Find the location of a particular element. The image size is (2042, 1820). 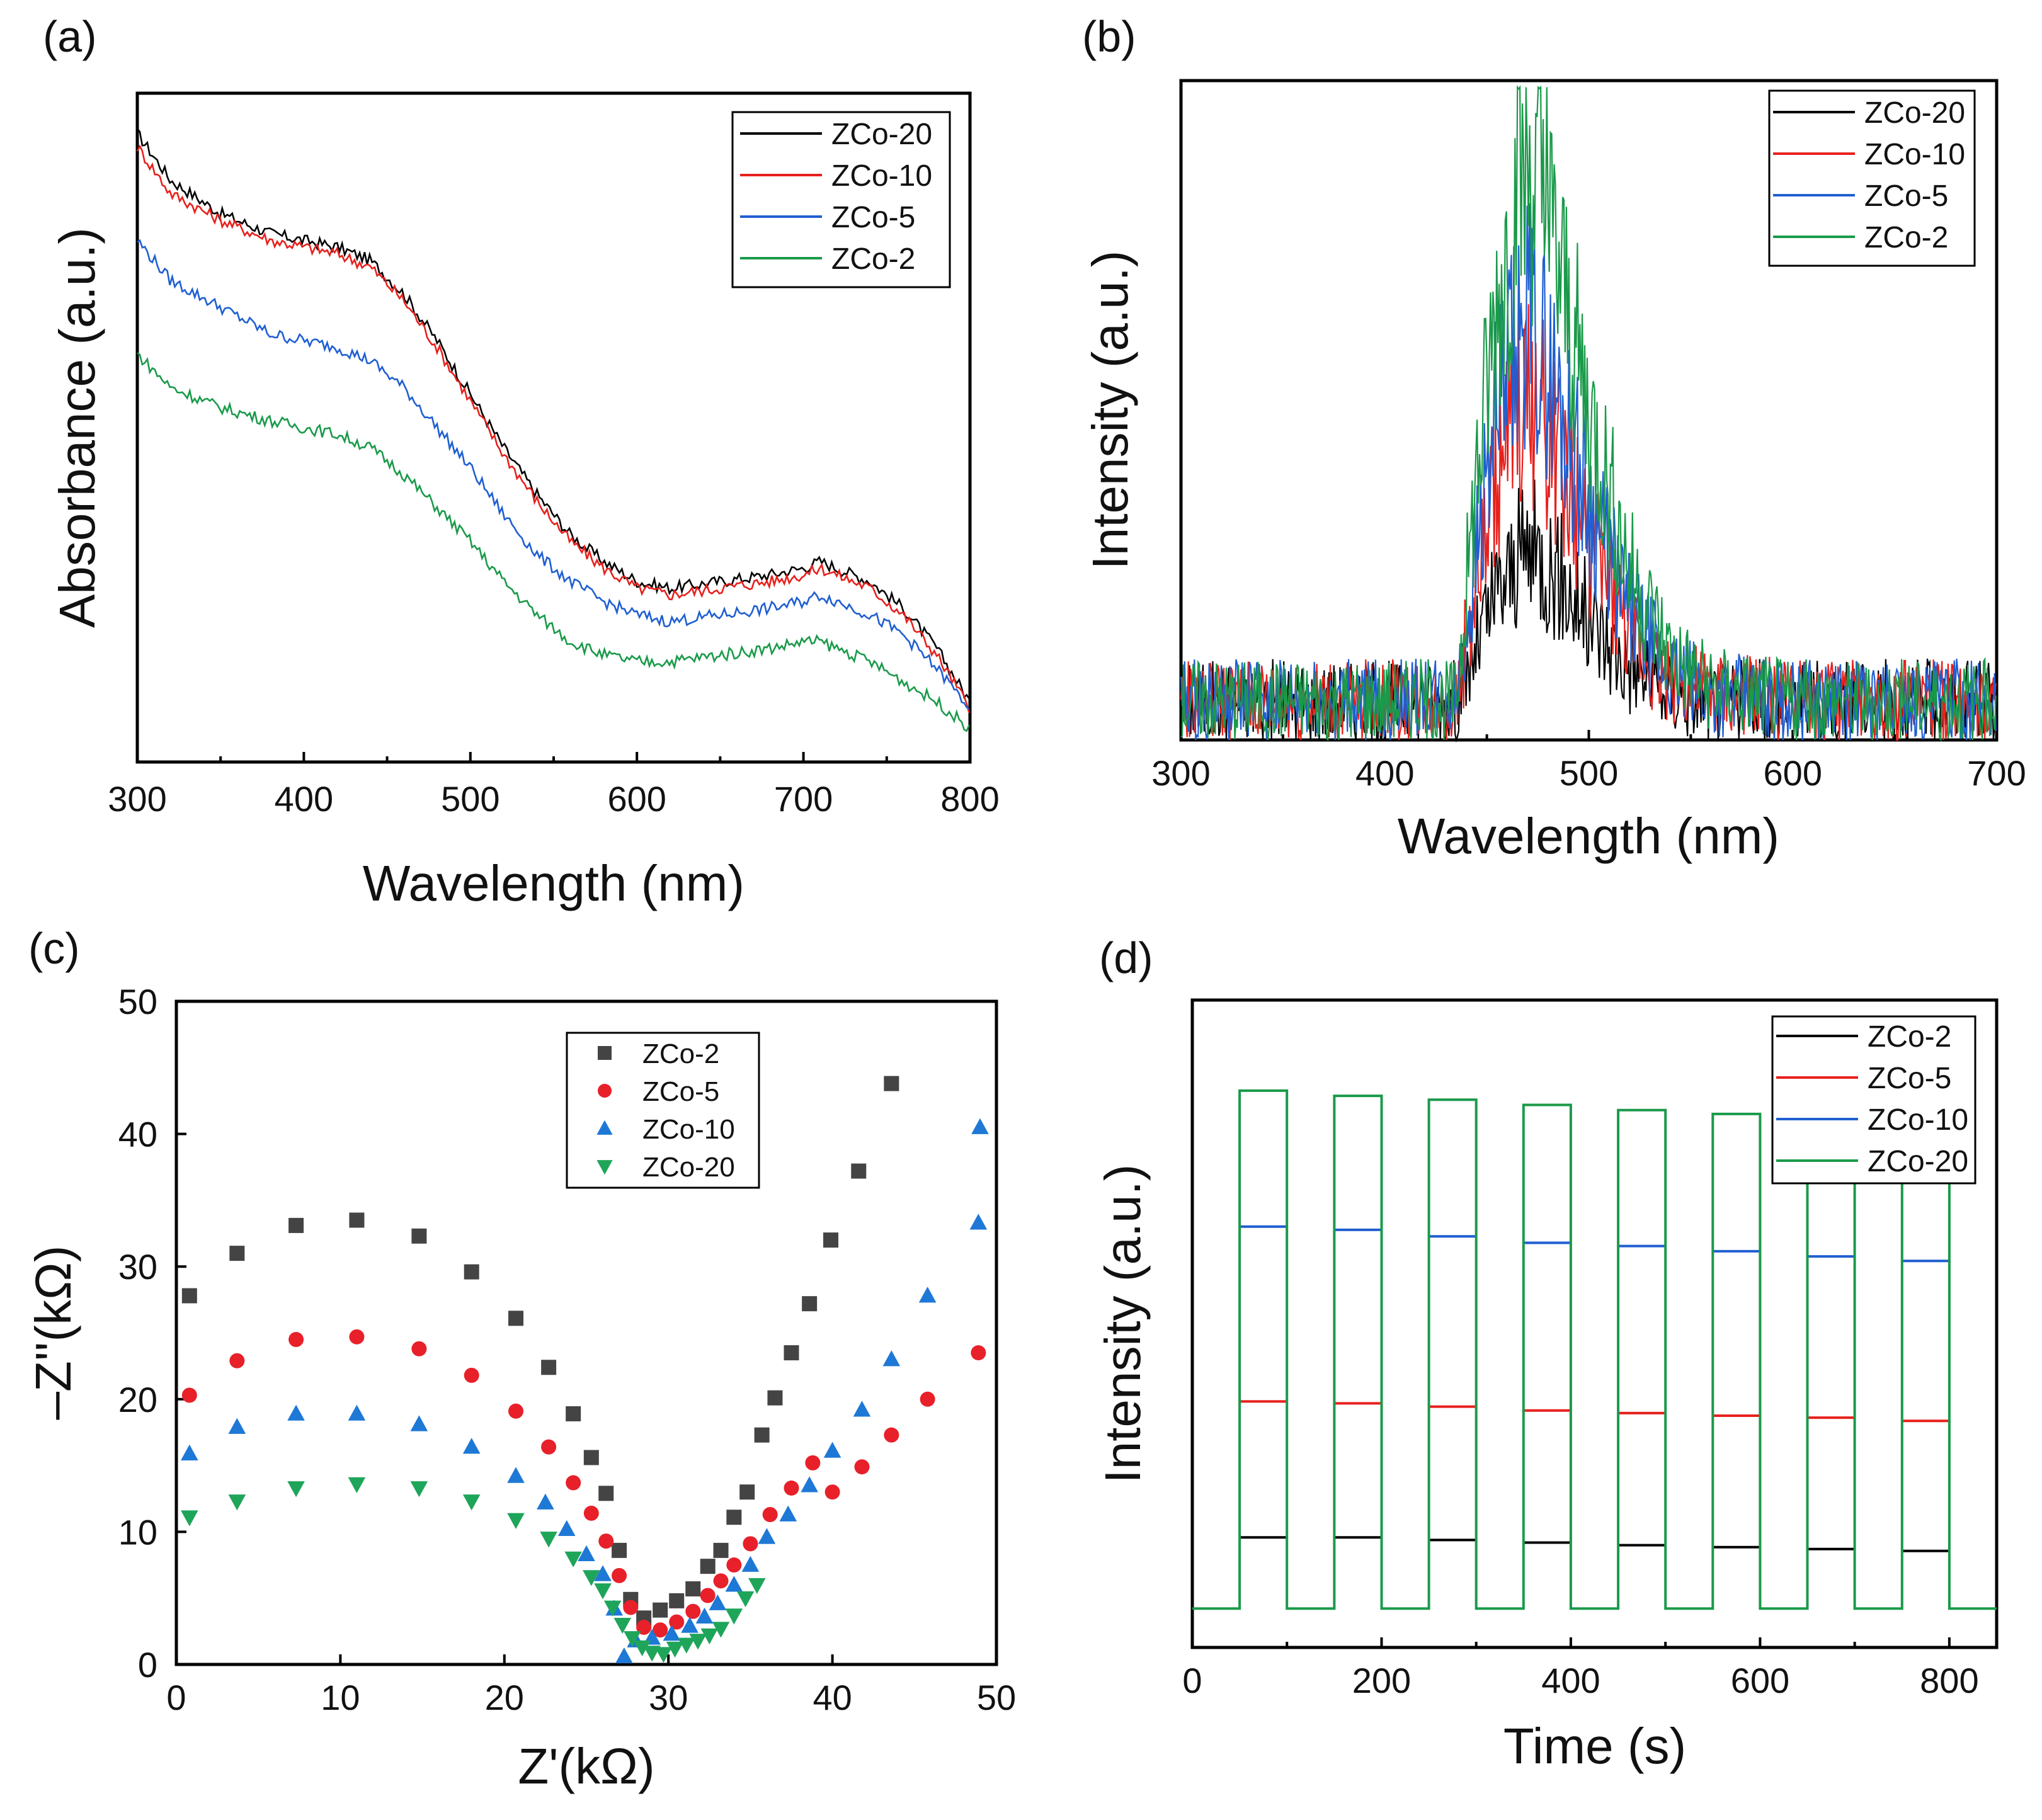

panel-a-x-tick-label: 600 is located at coordinates (636, 799).